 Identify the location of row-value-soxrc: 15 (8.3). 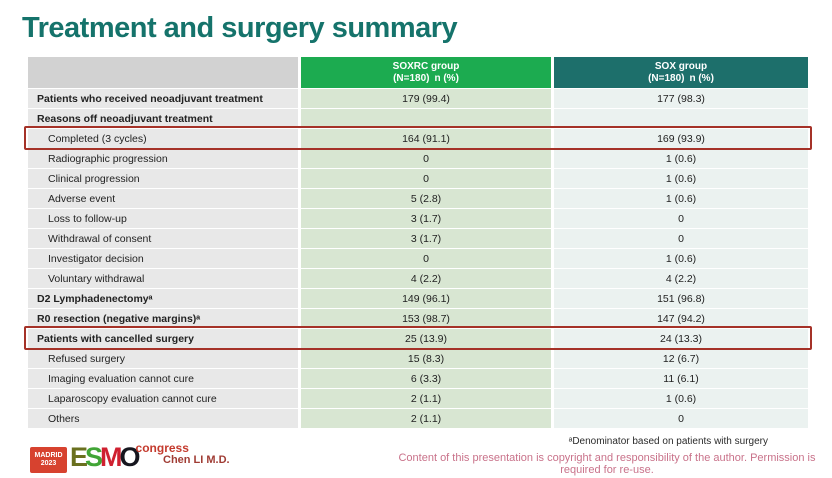
(426, 358).